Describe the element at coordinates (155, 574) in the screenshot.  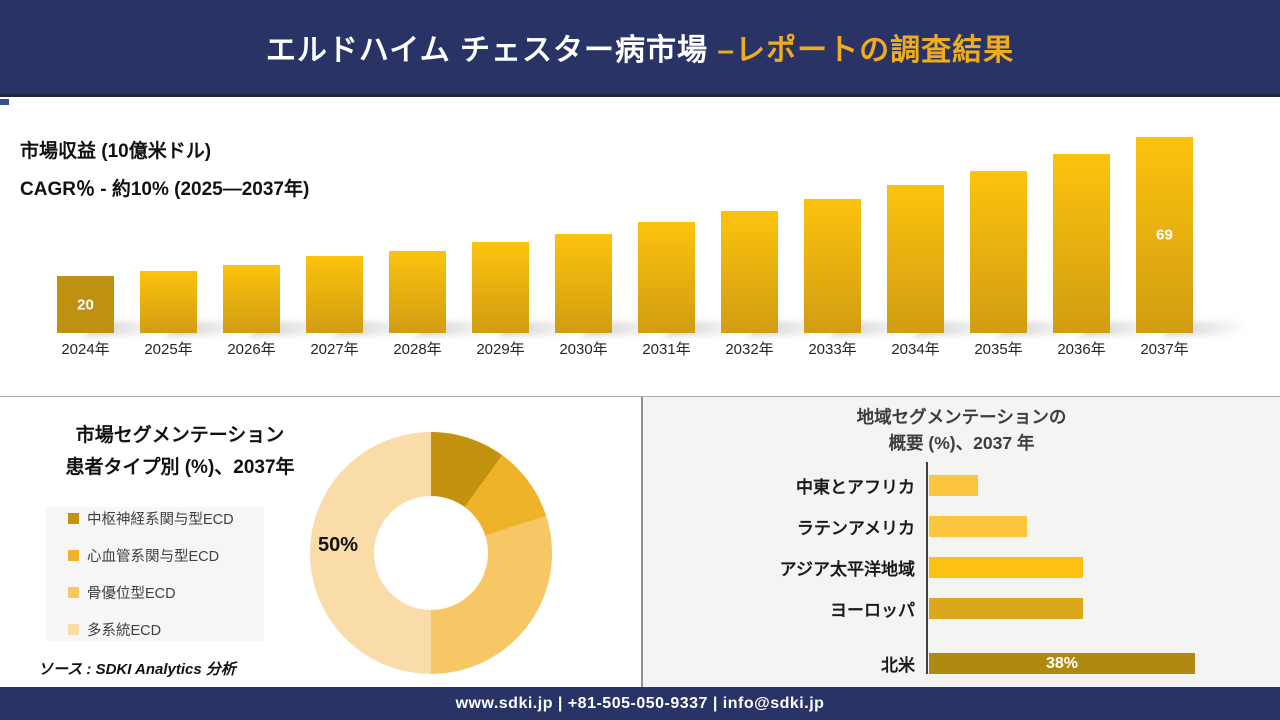
I see `segment-legend: 中枢神経系関与型ECD 心血管系関与型ECD 骨優位型ECD 多系統ECD` at that location.